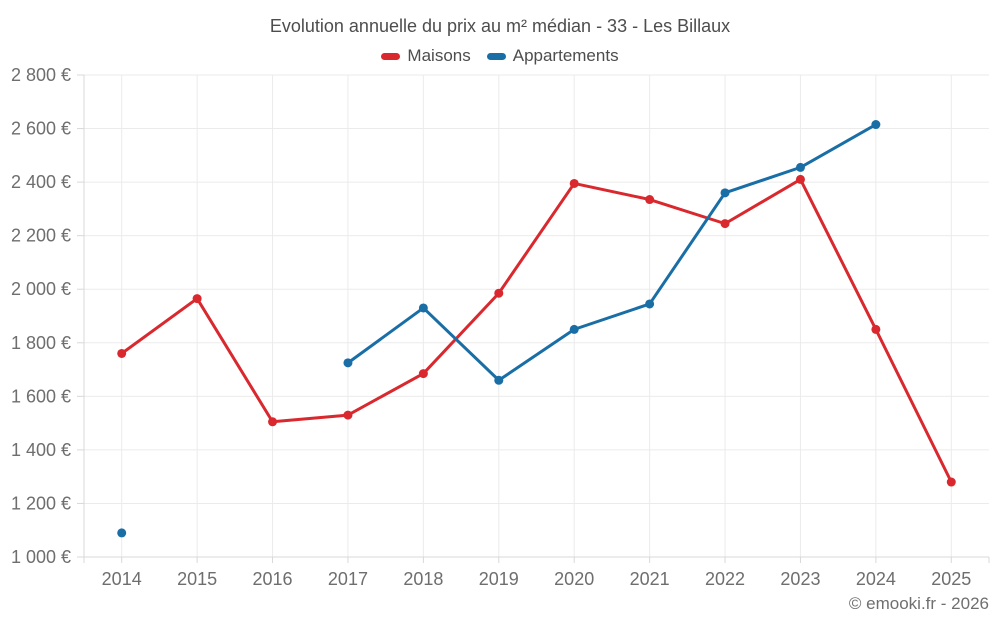 This screenshot has width=1000, height=625. What do you see at coordinates (41, 289) in the screenshot?
I see `y-axis-label: 2 000 €` at bounding box center [41, 289].